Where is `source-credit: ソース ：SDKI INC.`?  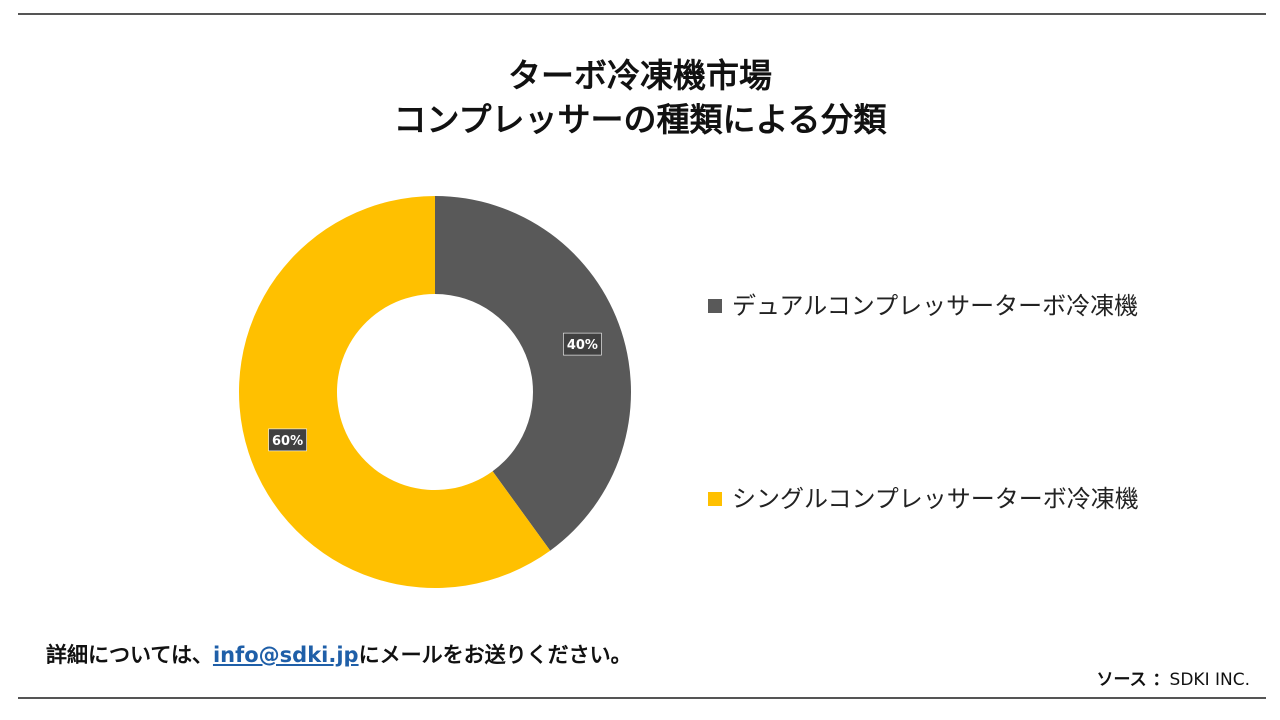 source-credit: ソース ：SDKI INC. is located at coordinates (1173, 677).